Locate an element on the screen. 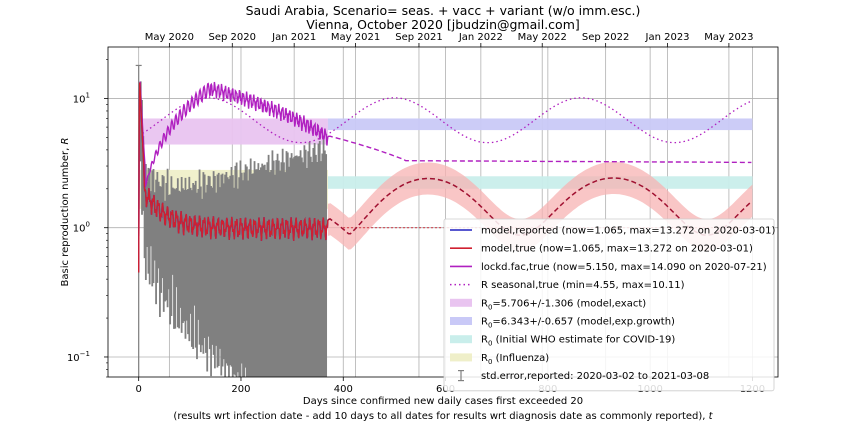 Image resolution: width=864 pixels, height=432 pixels. lockd-fac-solid-line is located at coordinates (233, 174).